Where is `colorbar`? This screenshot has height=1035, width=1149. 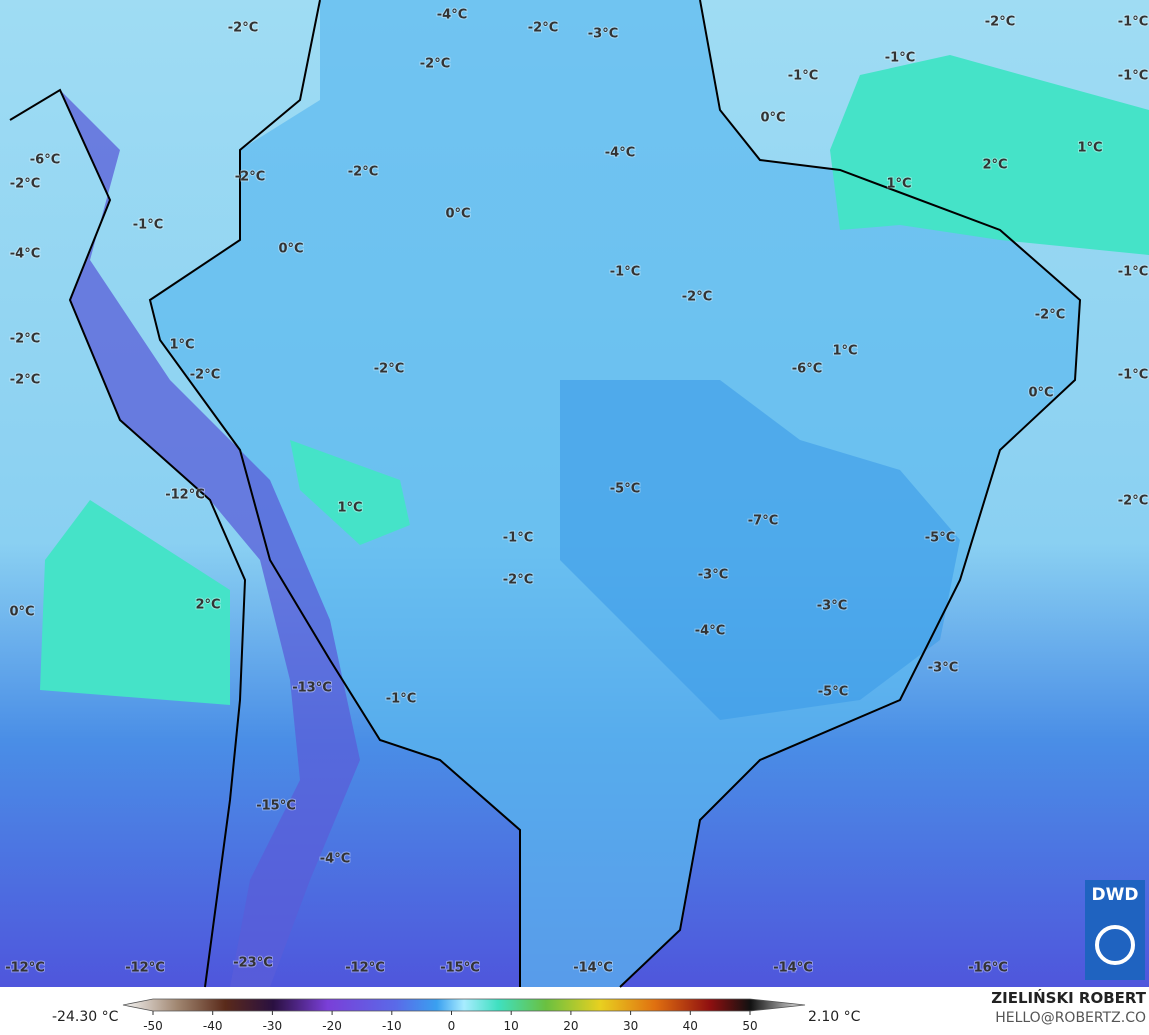
colorbar is located at coordinates (464, 1005).